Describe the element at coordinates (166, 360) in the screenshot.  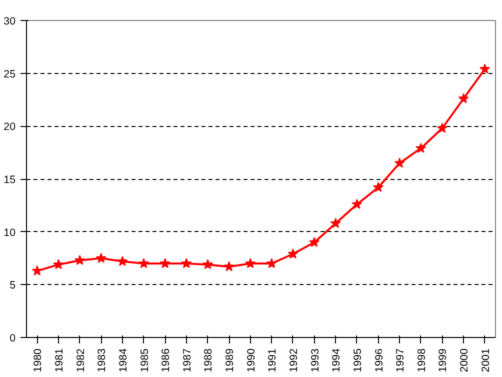
I see `x-tick-label: 1986` at that location.